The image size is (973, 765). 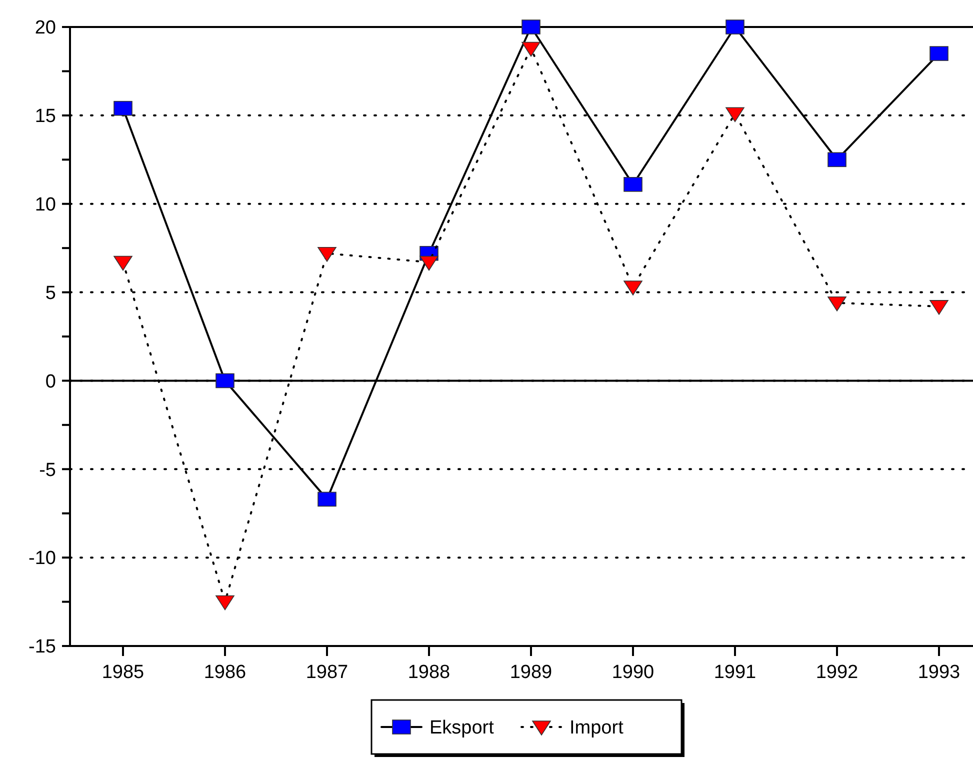 What do you see at coordinates (735, 672) in the screenshot?
I see `x-tick-label: 1991` at bounding box center [735, 672].